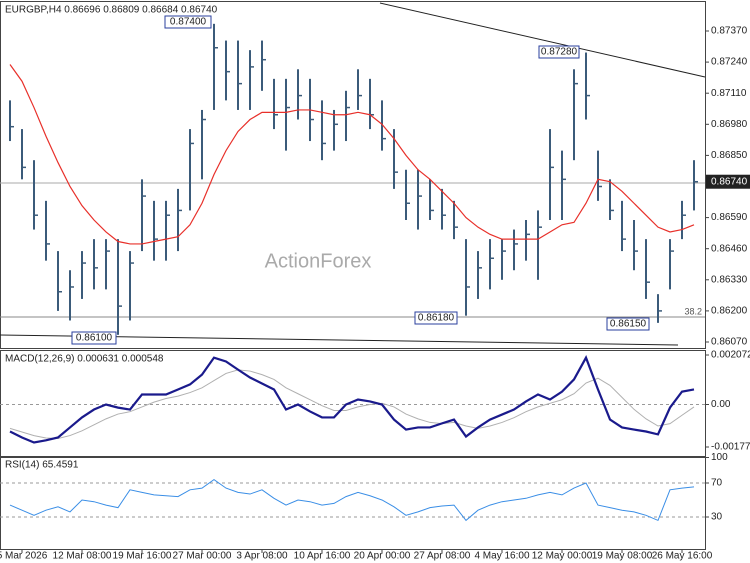 The height and width of the screenshot is (563, 750). I want to click on x-tick-label: 27 Mar 00:00, so click(202, 556).